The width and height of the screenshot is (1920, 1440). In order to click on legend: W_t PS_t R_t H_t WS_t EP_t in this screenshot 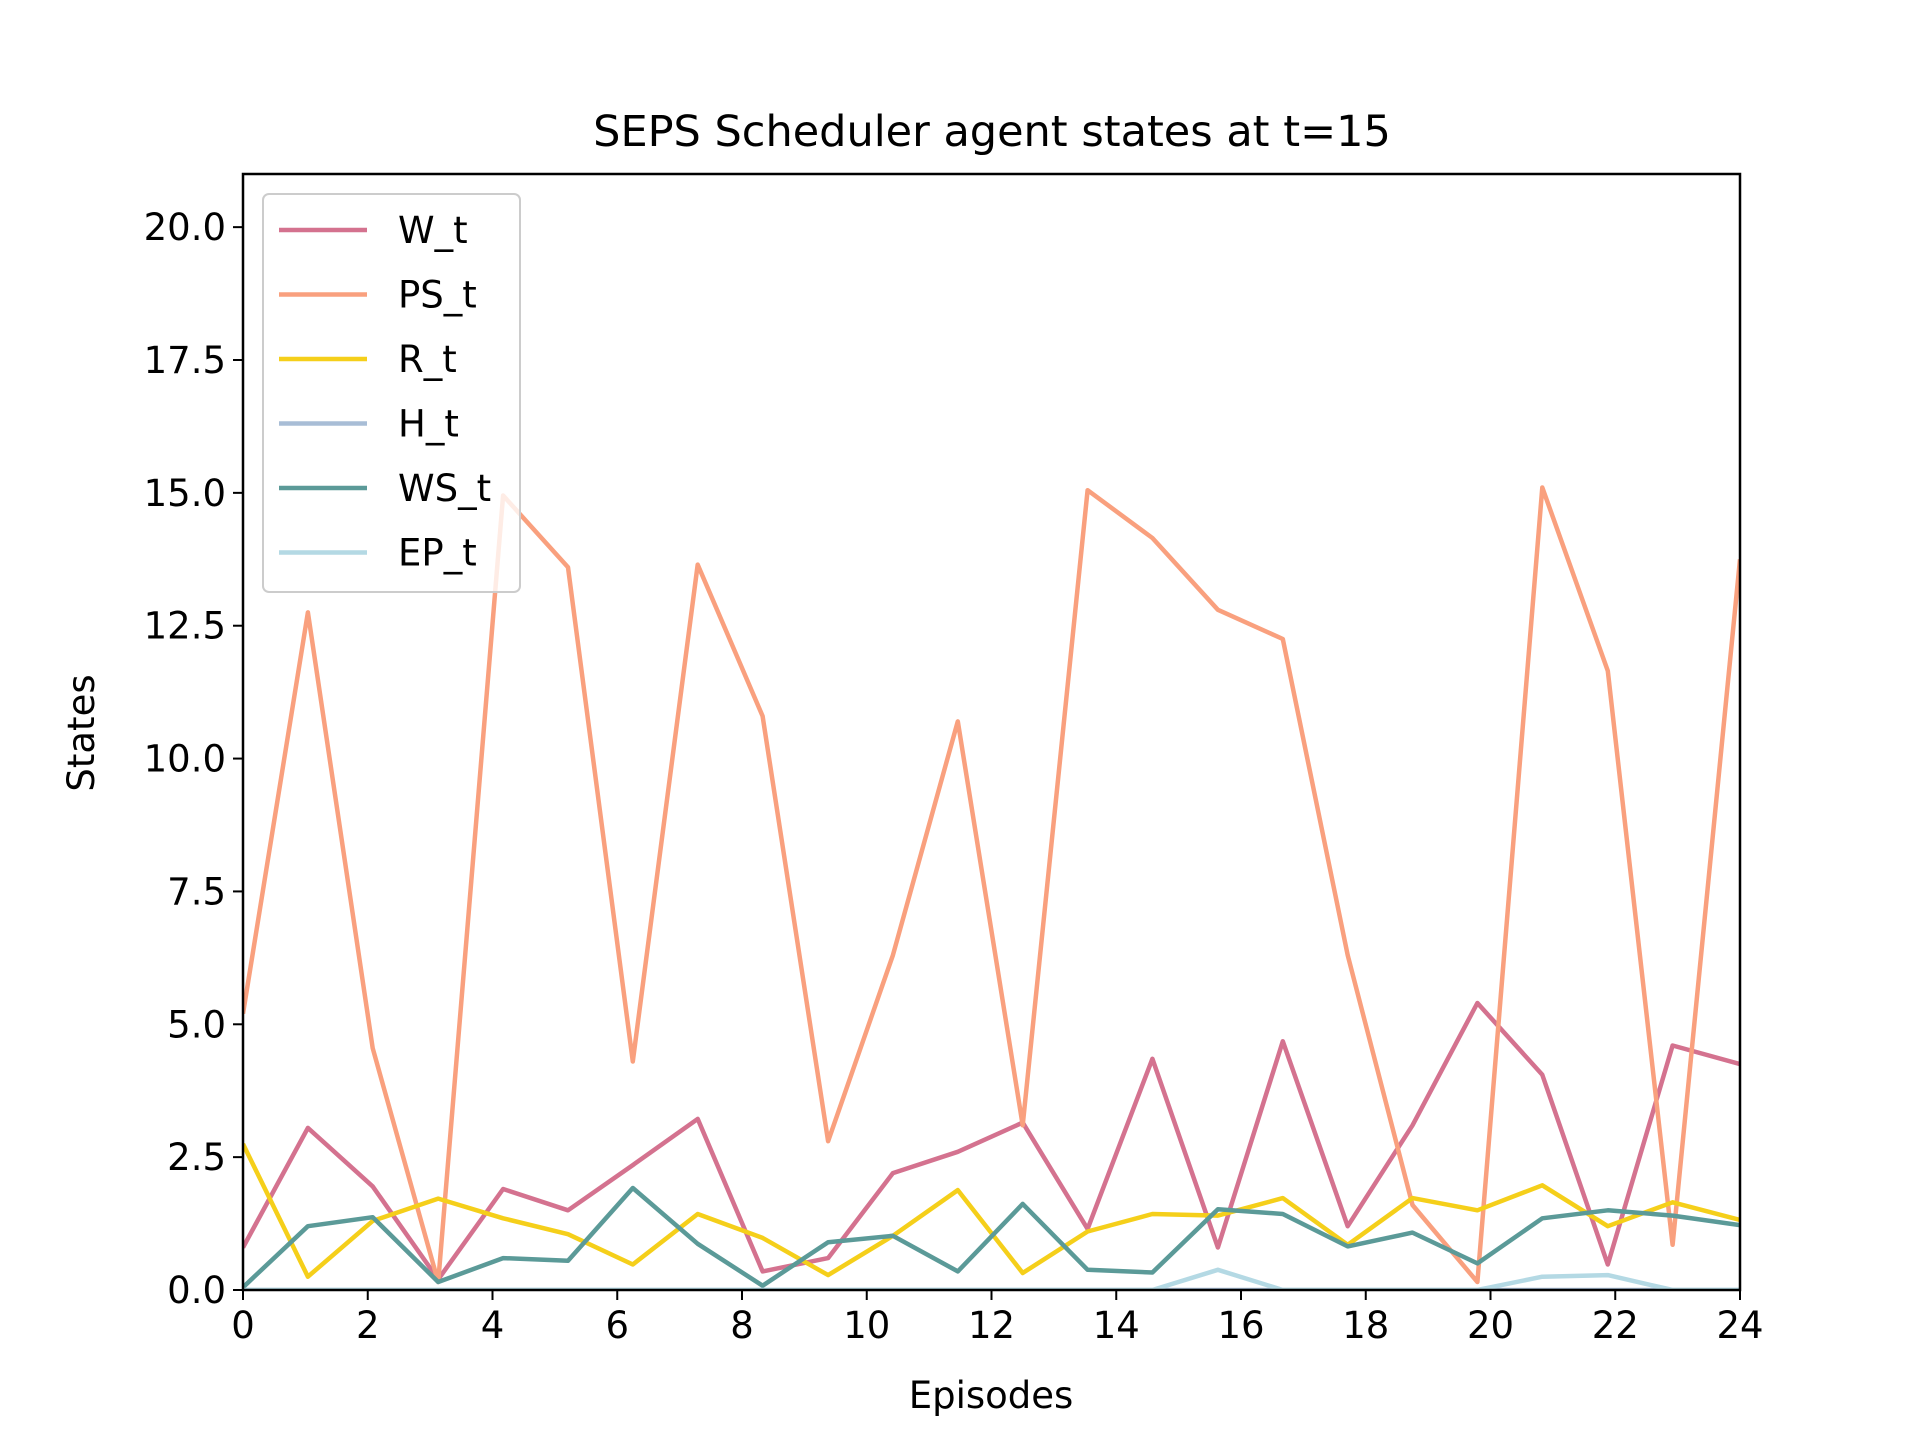, I will do `click(391, 393)`.